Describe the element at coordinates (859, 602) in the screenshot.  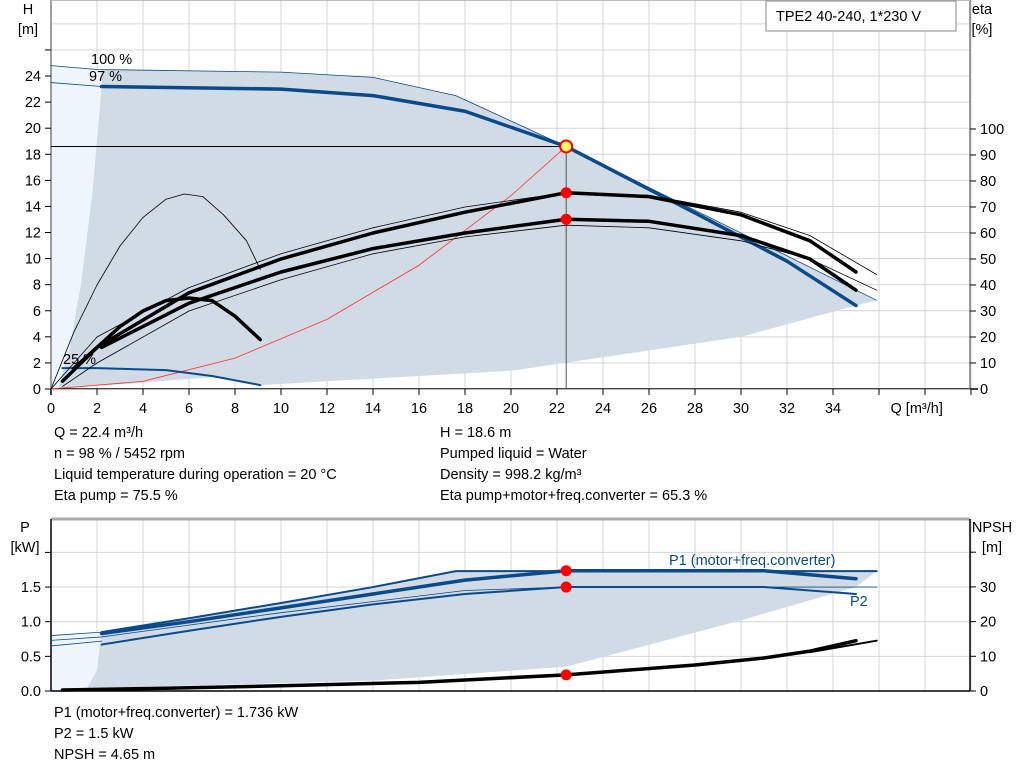
I see `p2-label: P2` at that location.